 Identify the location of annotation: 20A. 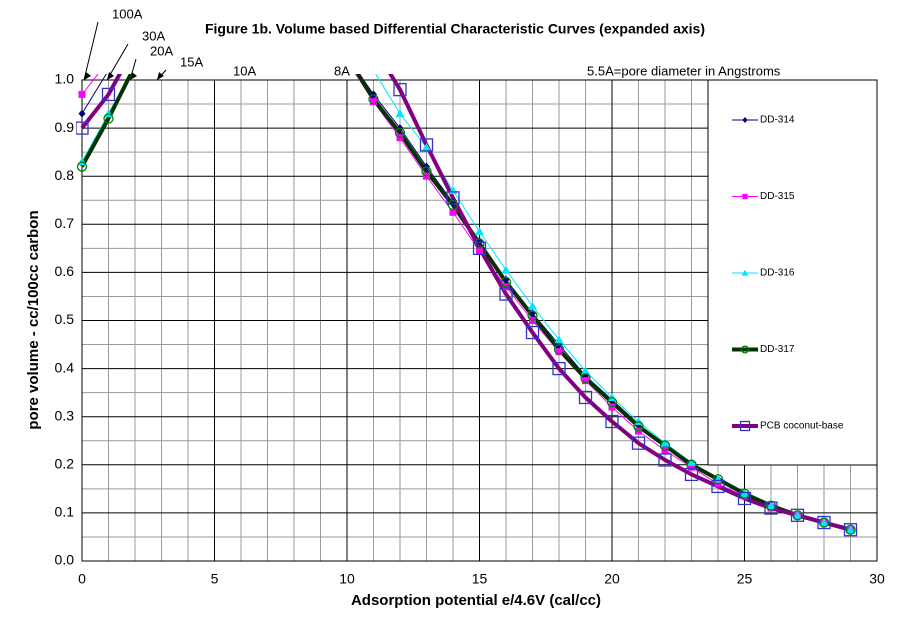
(161, 50).